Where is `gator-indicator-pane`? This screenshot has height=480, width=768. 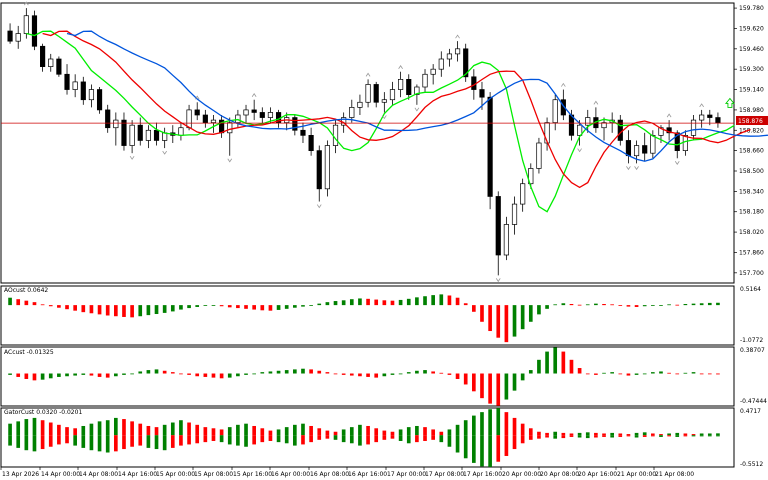
gator-indicator-pane is located at coordinates (367, 437).